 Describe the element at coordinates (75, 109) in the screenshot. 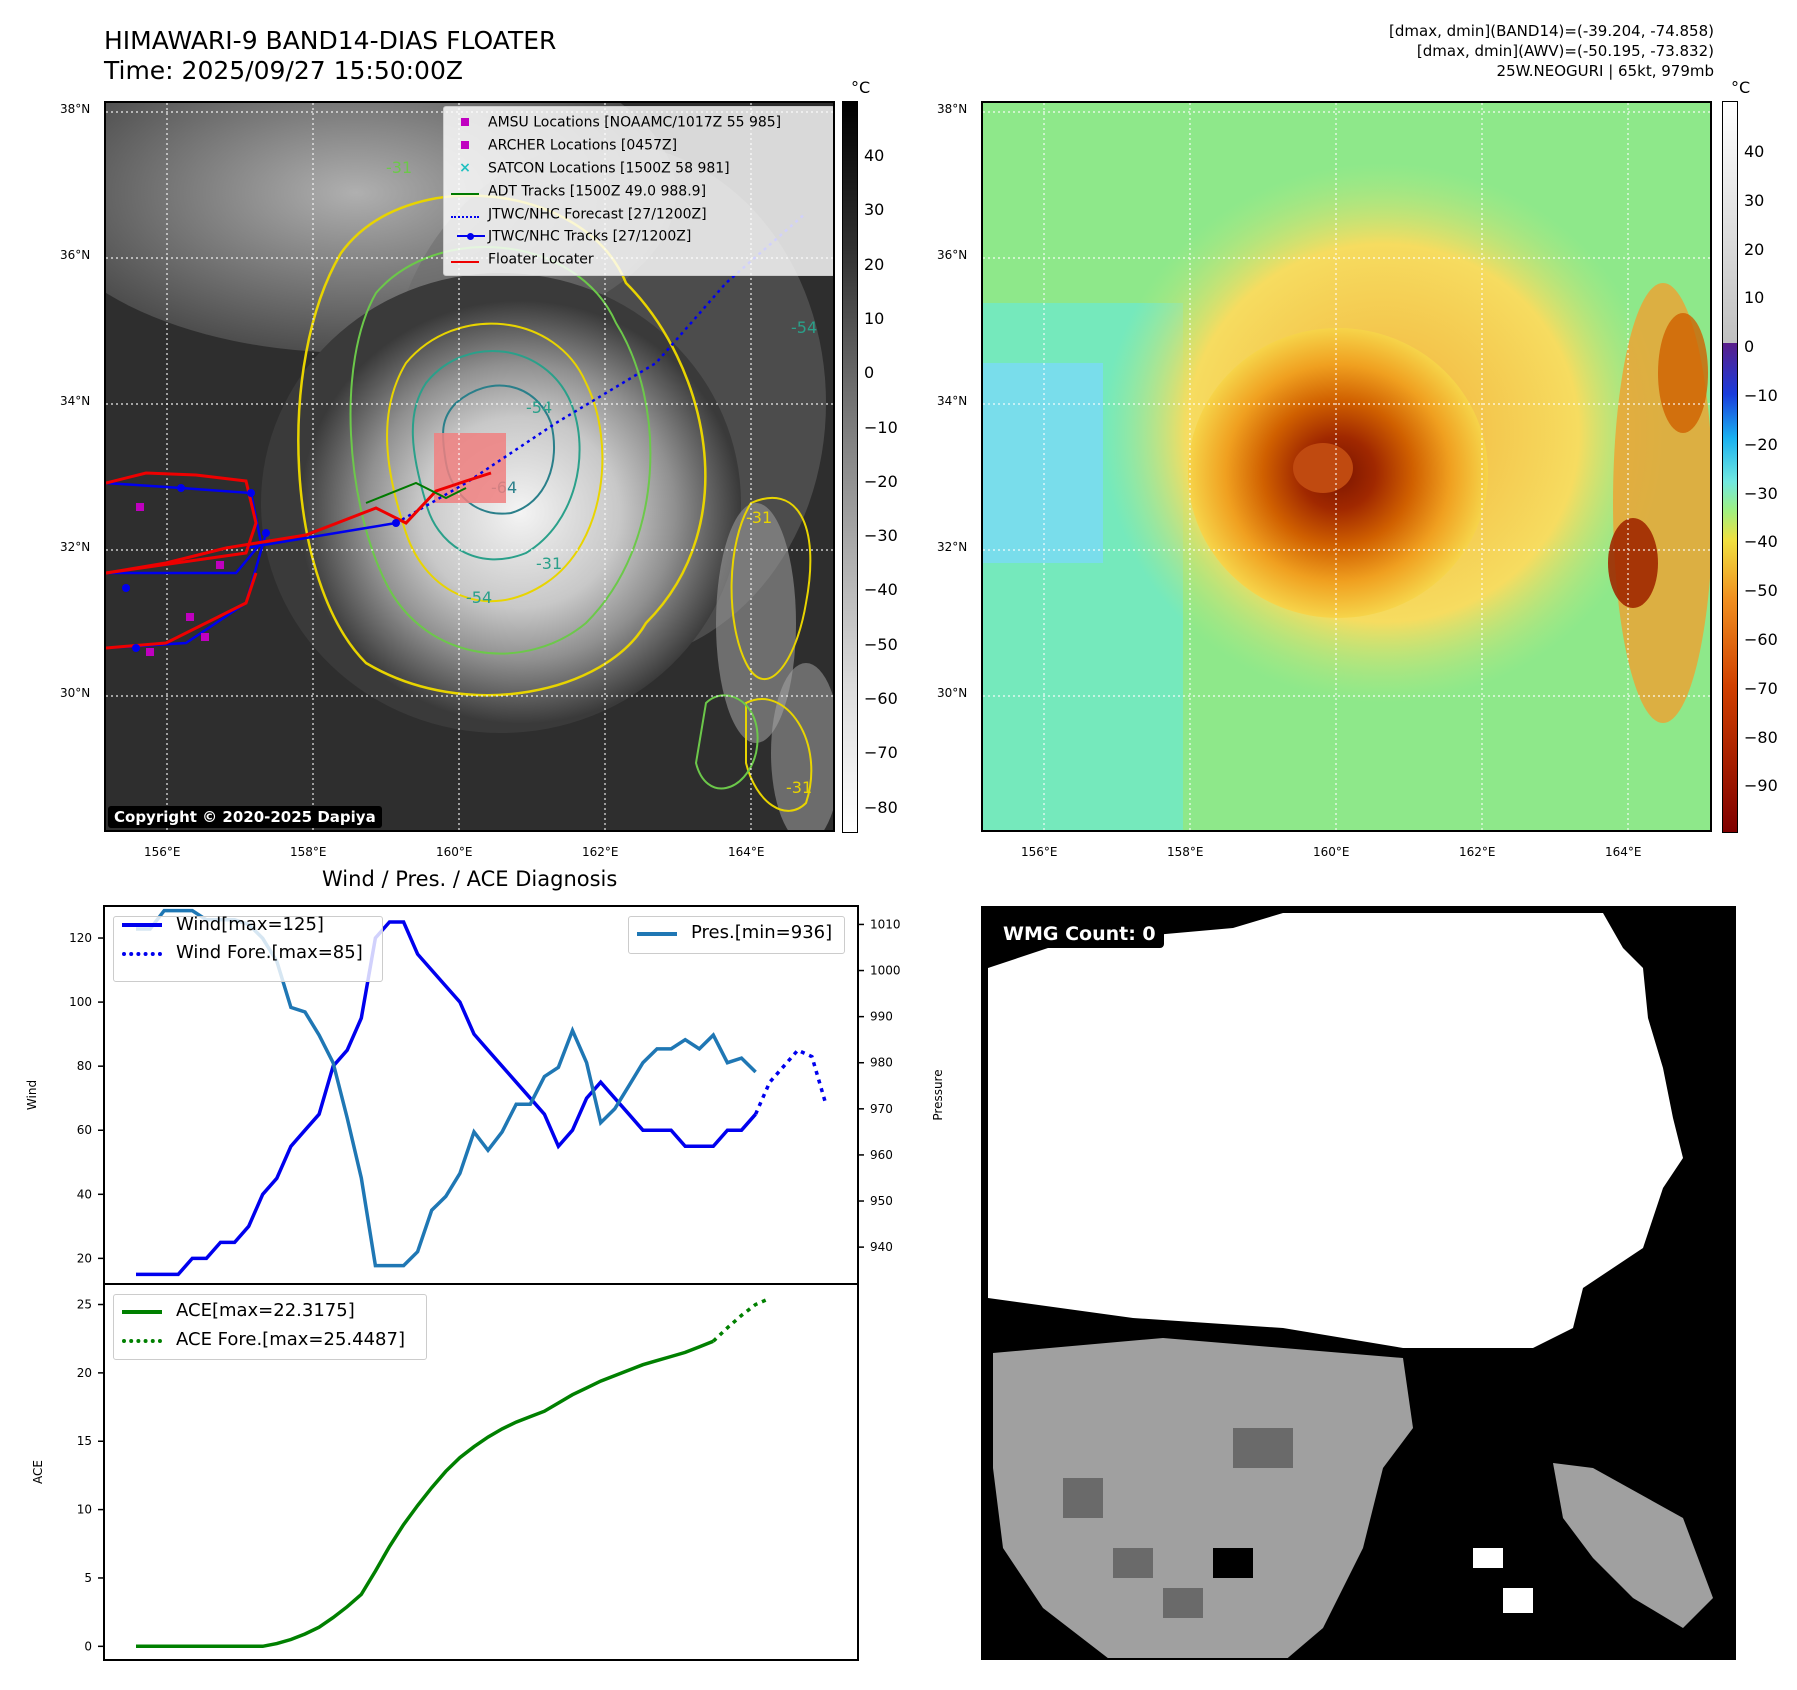

I see `lat-tick-label: 38°N` at that location.